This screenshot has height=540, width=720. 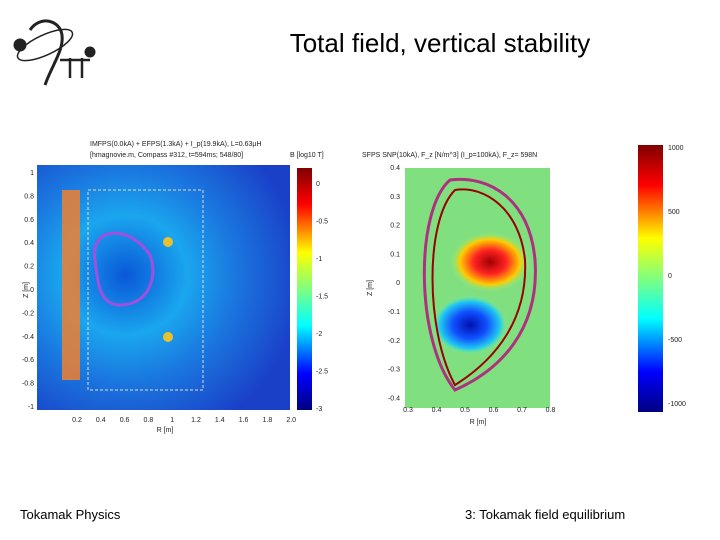 I want to click on y-tick-label: 0.1, so click(x=395, y=254).